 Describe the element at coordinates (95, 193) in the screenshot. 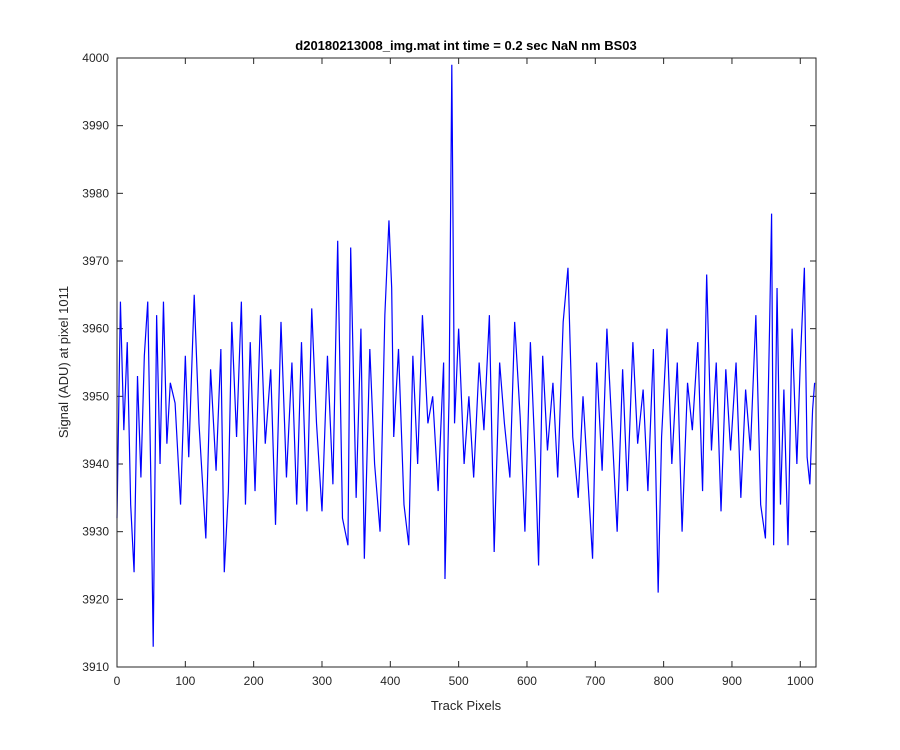

I see `y-tick-label: 3980` at that location.